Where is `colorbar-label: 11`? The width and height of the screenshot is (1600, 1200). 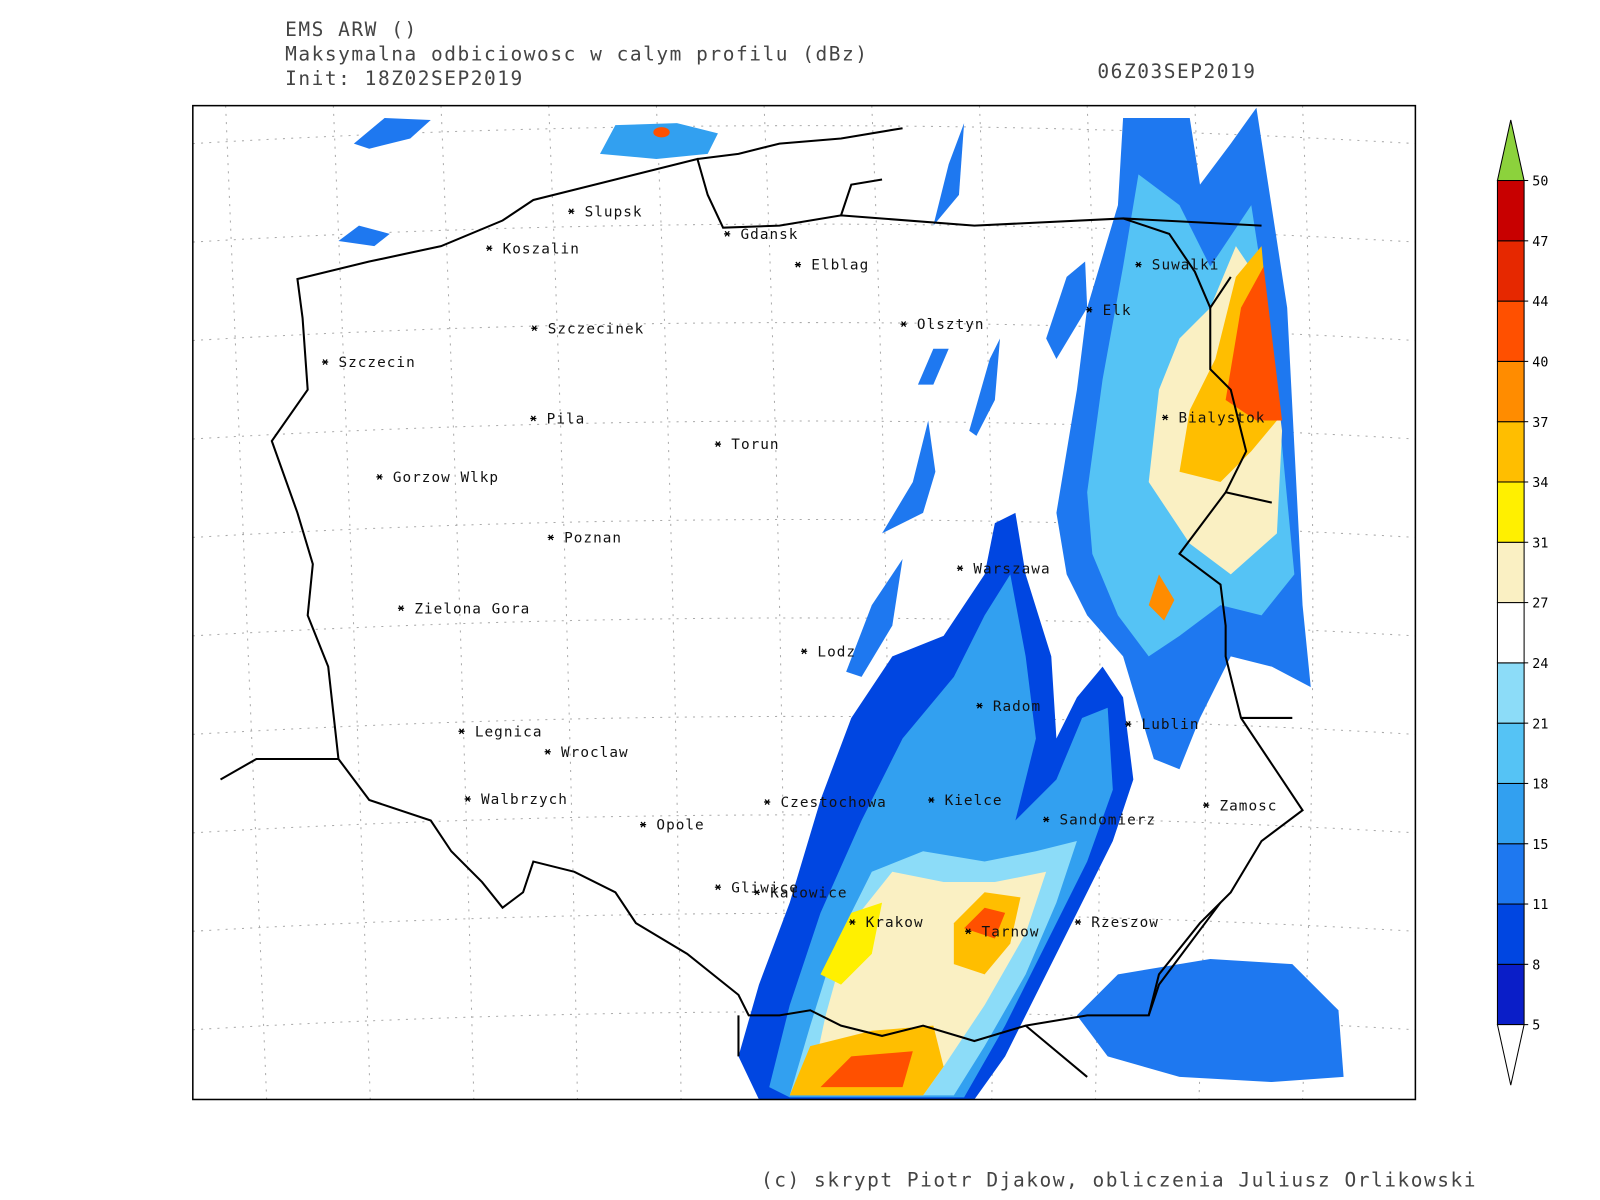 colorbar-label: 11 is located at coordinates (1540, 905).